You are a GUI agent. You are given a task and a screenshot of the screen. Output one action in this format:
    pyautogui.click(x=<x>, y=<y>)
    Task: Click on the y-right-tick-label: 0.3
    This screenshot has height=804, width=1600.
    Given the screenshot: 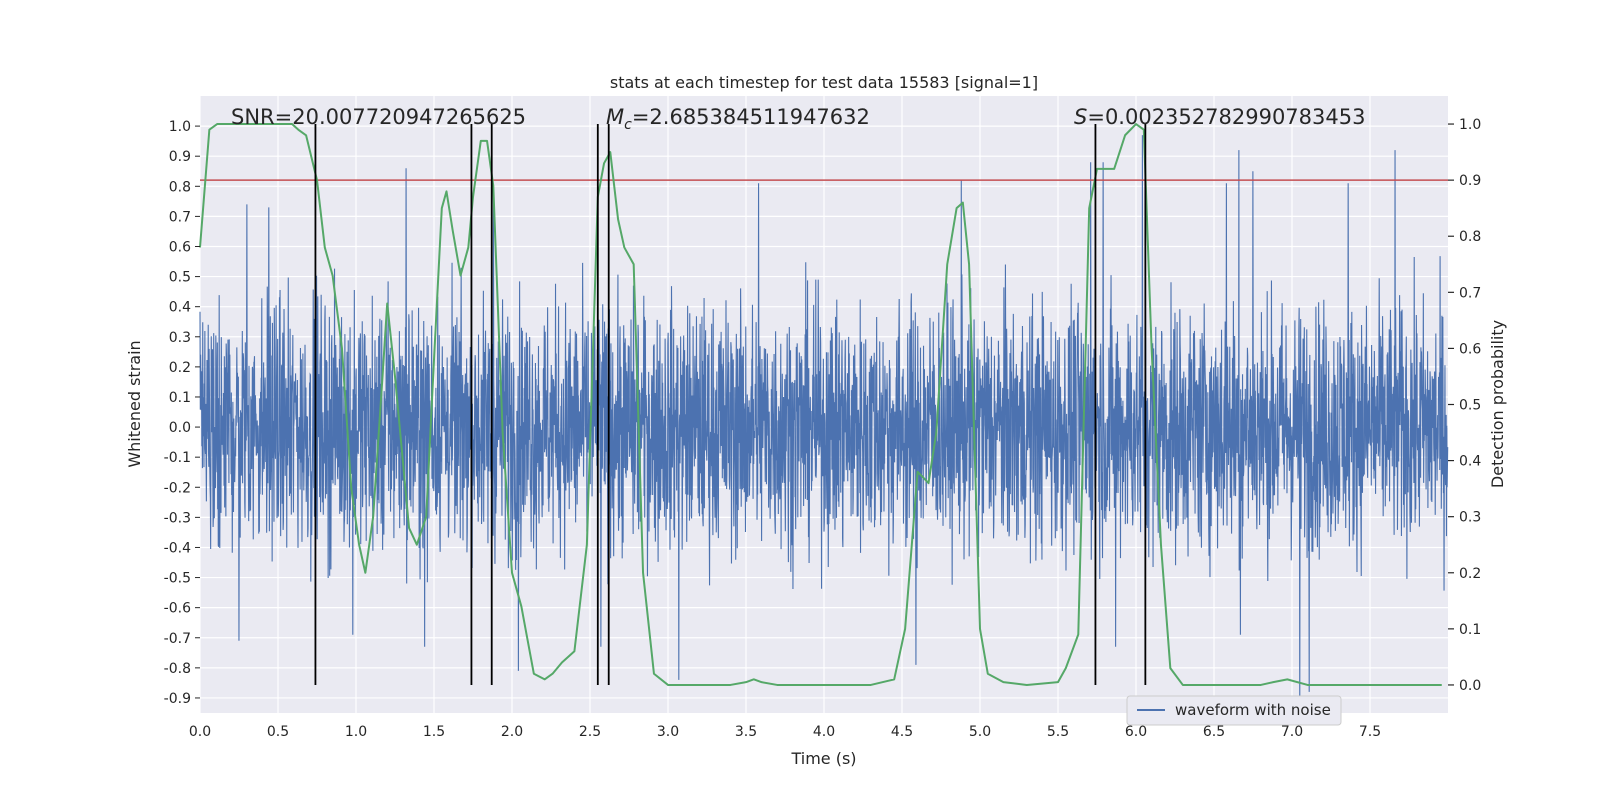 What is the action you would take?
    pyautogui.click(x=1470, y=518)
    